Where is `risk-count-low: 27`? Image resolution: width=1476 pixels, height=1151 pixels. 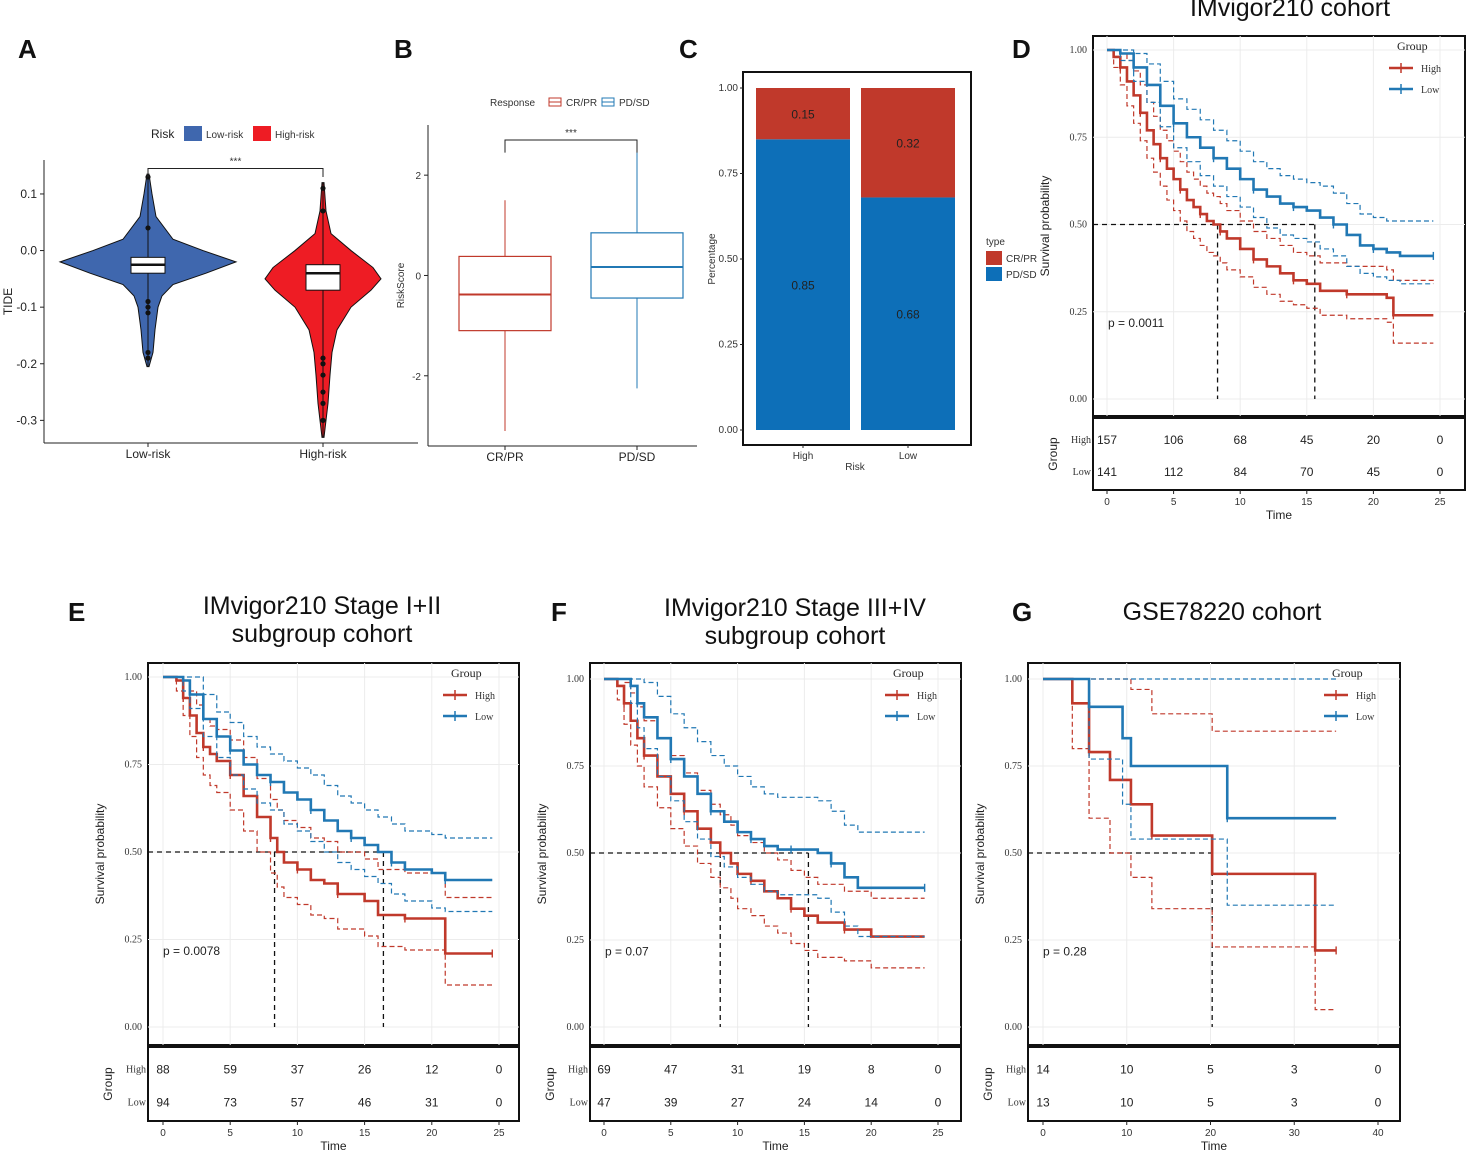
risk-count-low: 27 is located at coordinates (738, 1102).